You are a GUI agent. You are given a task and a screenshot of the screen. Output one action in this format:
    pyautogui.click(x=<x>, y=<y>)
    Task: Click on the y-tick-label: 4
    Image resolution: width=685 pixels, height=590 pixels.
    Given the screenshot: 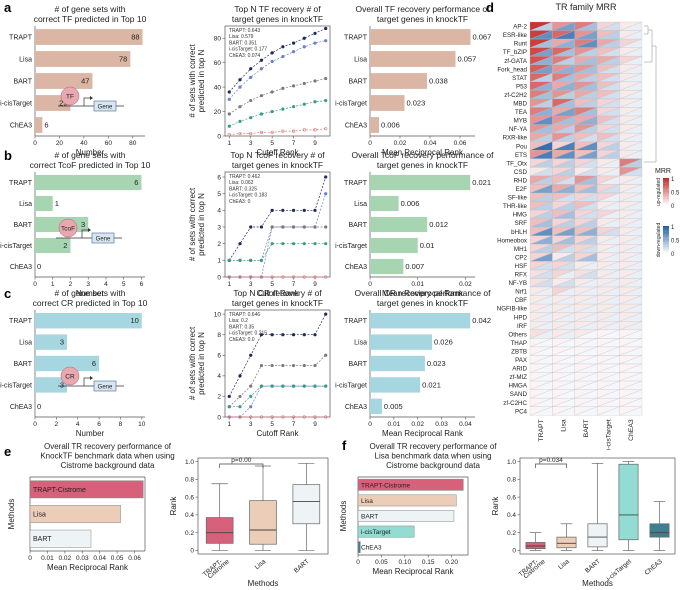 What is the action you would take?
    pyautogui.click(x=219, y=211)
    